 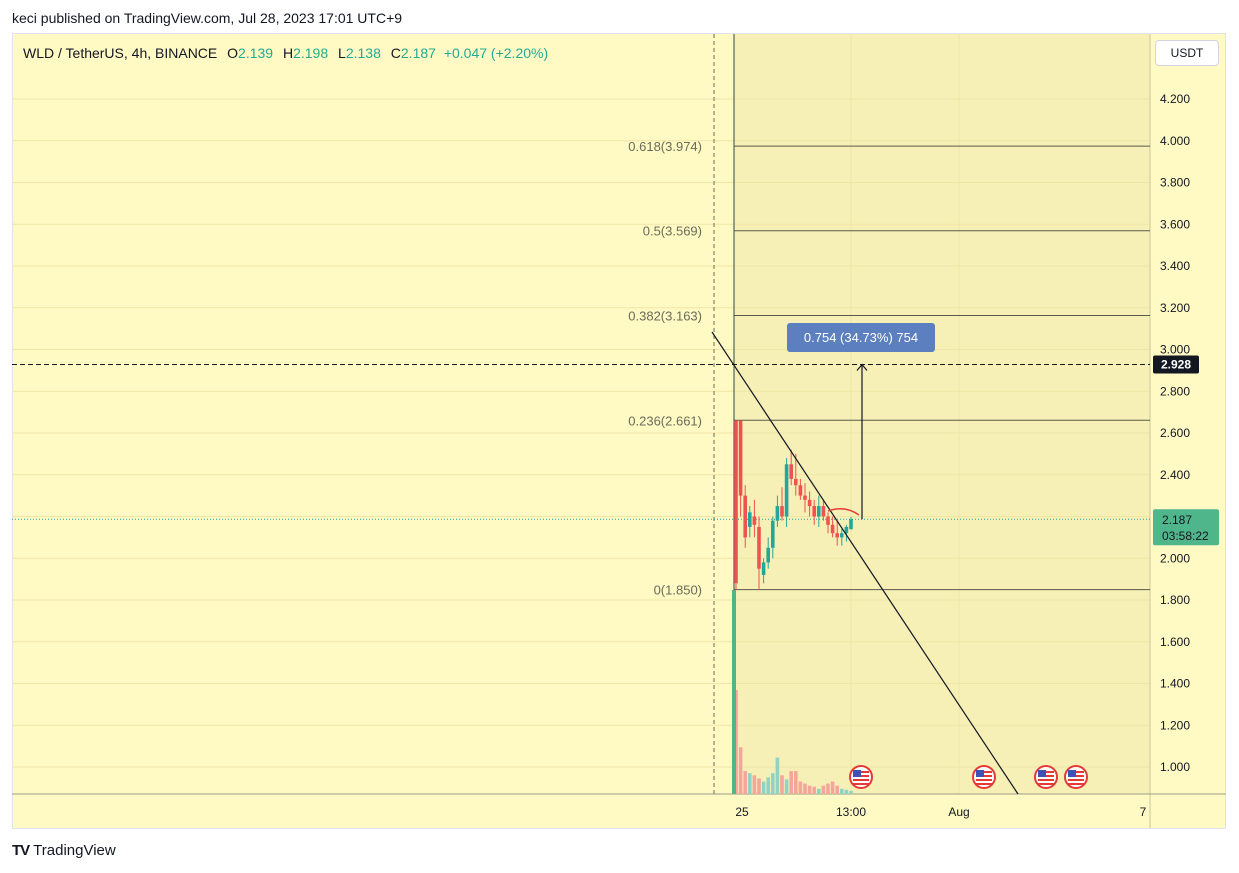 I want to click on tradingview-logo-icon: TV, so click(x=21, y=850).